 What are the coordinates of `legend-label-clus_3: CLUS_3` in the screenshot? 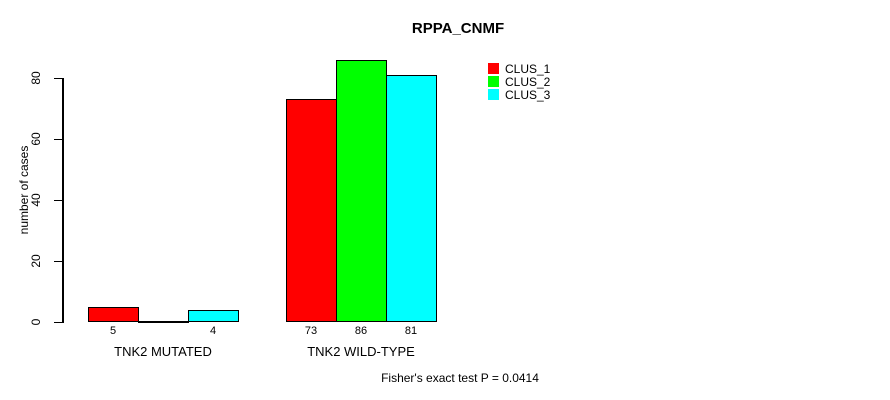 It's located at (528, 95).